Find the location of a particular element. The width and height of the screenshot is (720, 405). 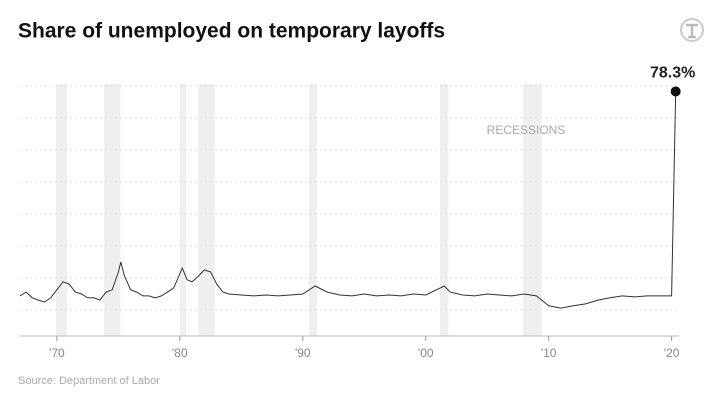

x-tick-label: '00 is located at coordinates (426, 353).